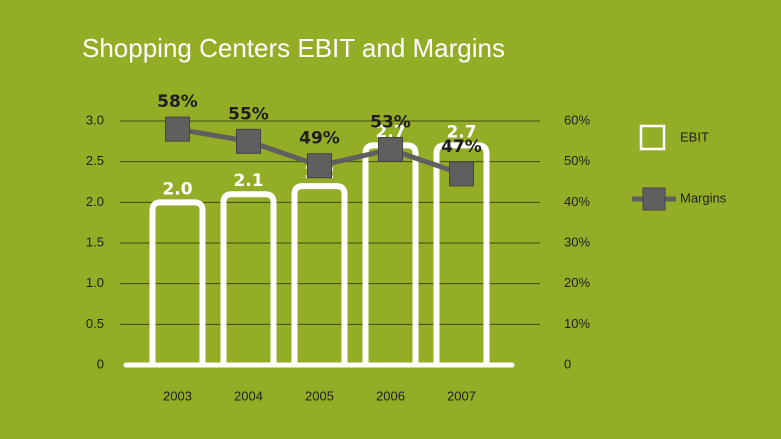 This screenshot has height=439, width=781. Describe the element at coordinates (248, 395) in the screenshot. I see `x-tick-label: 2004` at that location.